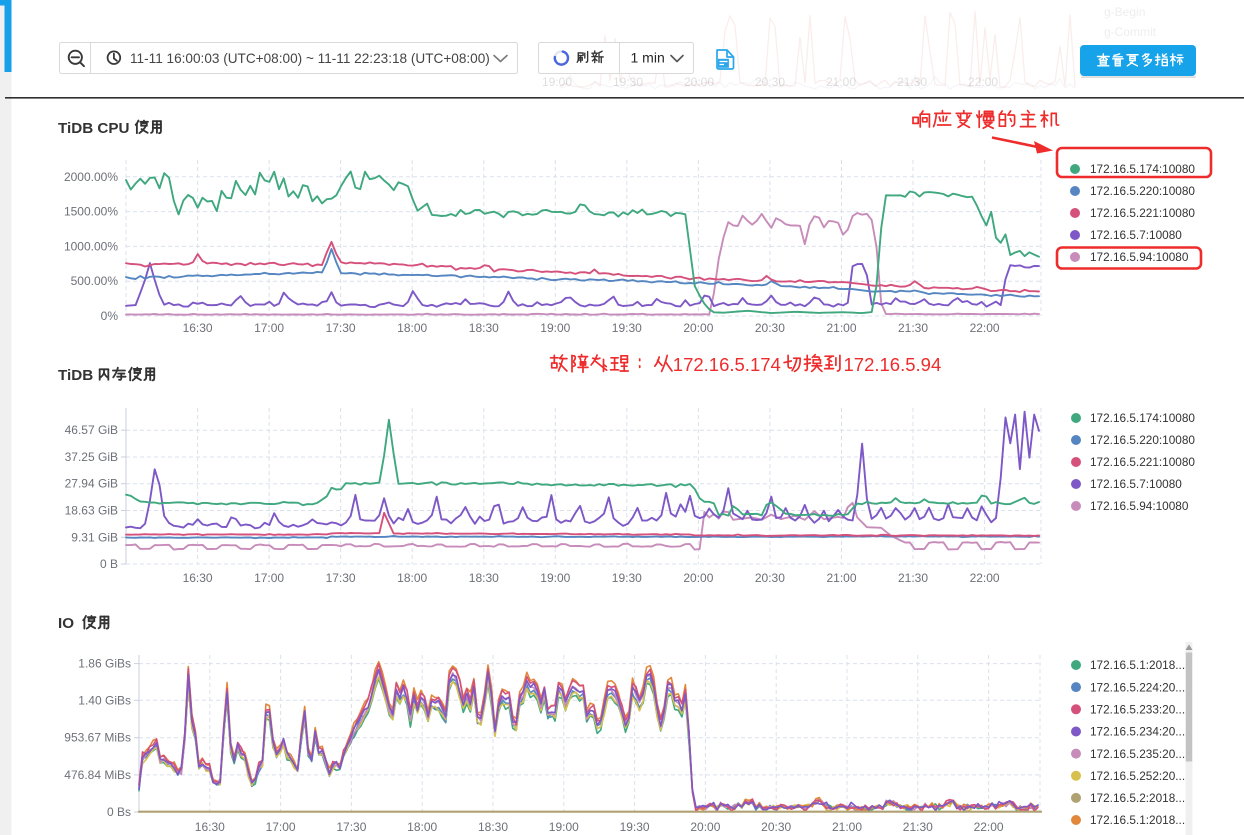 The width and height of the screenshot is (1244, 835). What do you see at coordinates (97, 738) in the screenshot?
I see `svg-text: 953.67 MiBs` at bounding box center [97, 738].